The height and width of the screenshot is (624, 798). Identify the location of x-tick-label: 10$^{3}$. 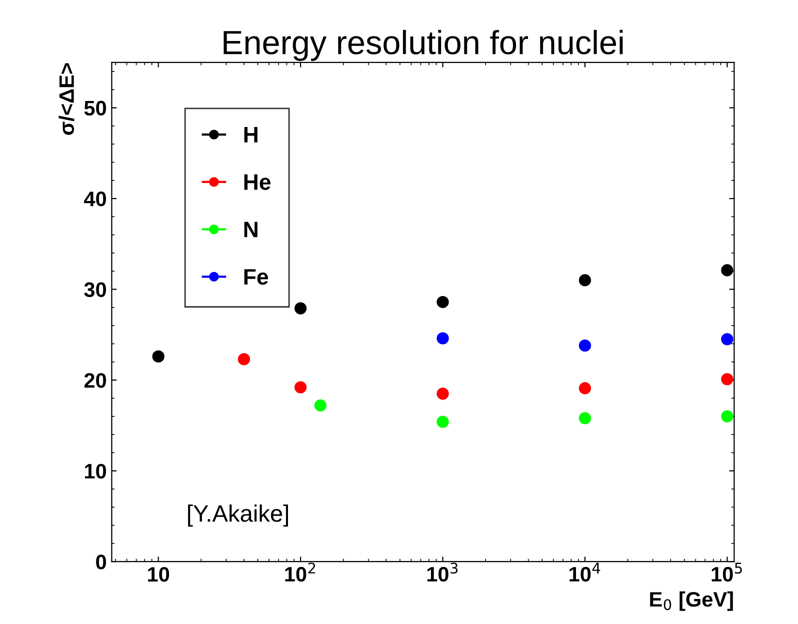
(442, 572).